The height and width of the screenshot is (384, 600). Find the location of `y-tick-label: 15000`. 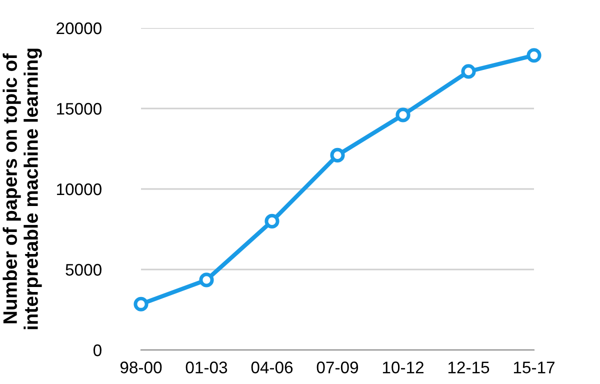

y-tick-label: 15000 is located at coordinates (79, 108).